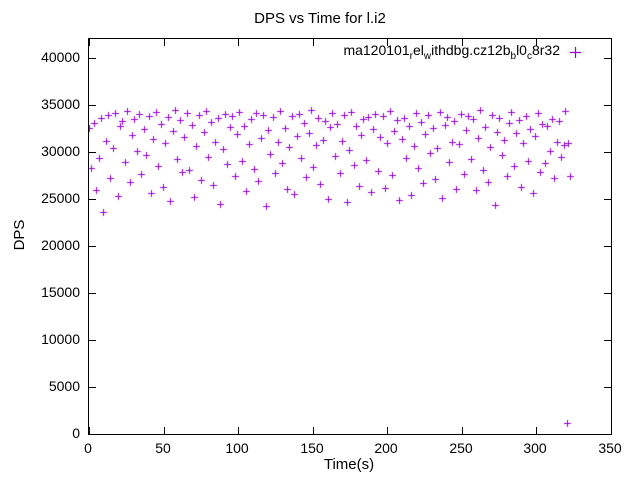 The image size is (640, 480). What do you see at coordinates (320, 18) in the screenshot?
I see `chart-title: DPS vs Time for l.i2` at bounding box center [320, 18].